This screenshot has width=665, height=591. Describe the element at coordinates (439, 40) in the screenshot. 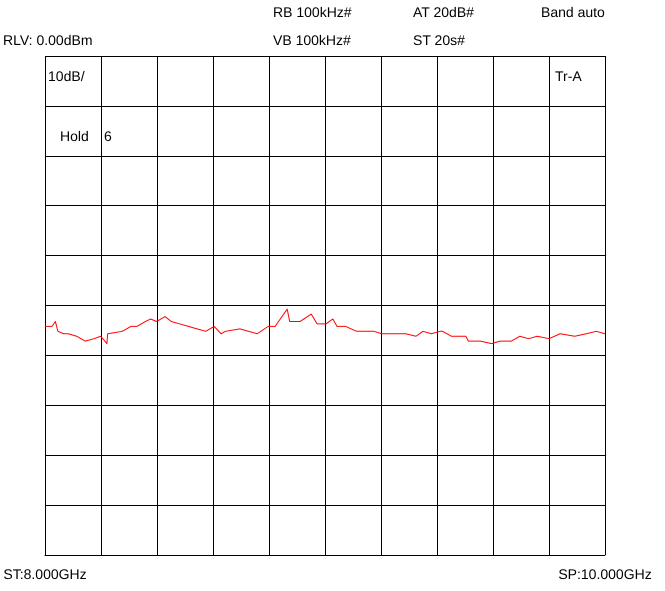

I see `text: ST 20s#` at that location.